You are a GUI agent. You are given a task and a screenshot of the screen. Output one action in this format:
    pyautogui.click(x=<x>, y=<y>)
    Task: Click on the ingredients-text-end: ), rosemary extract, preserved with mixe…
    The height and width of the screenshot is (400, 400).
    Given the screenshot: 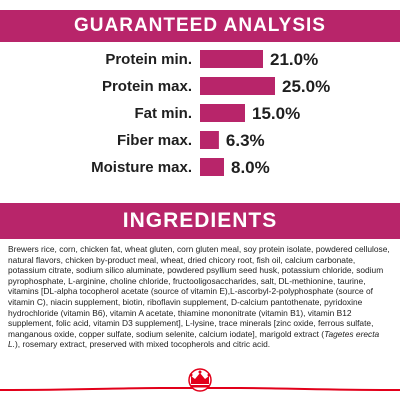 What is the action you would take?
    pyautogui.click(x=143, y=344)
    